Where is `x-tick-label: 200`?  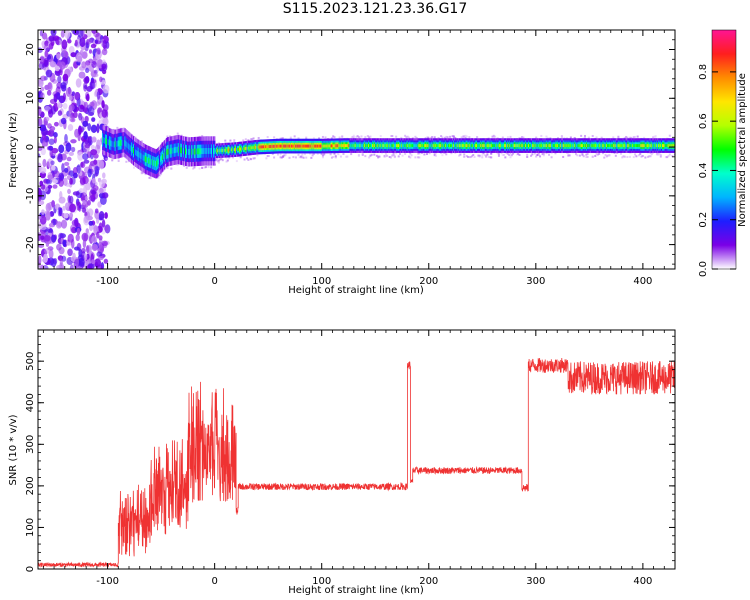
x-tick-label: 200 is located at coordinates (428, 281).